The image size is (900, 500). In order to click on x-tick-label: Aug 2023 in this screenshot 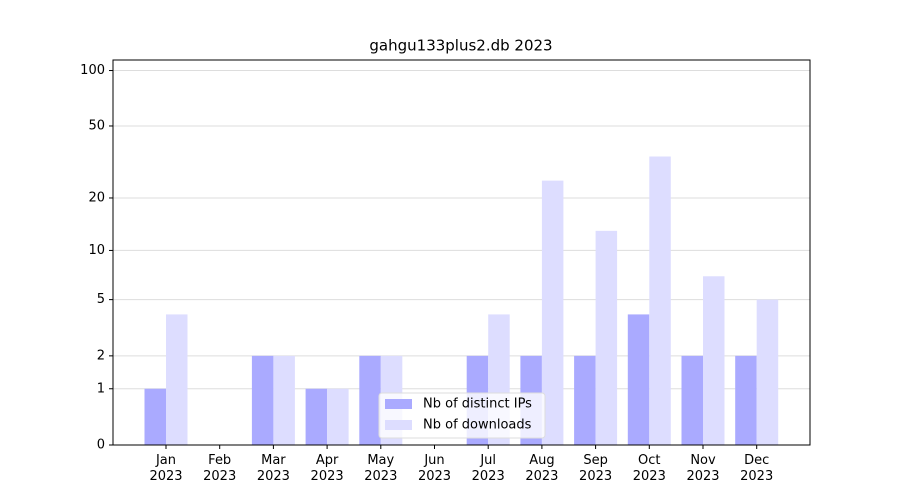, I will do `click(542, 468)`.